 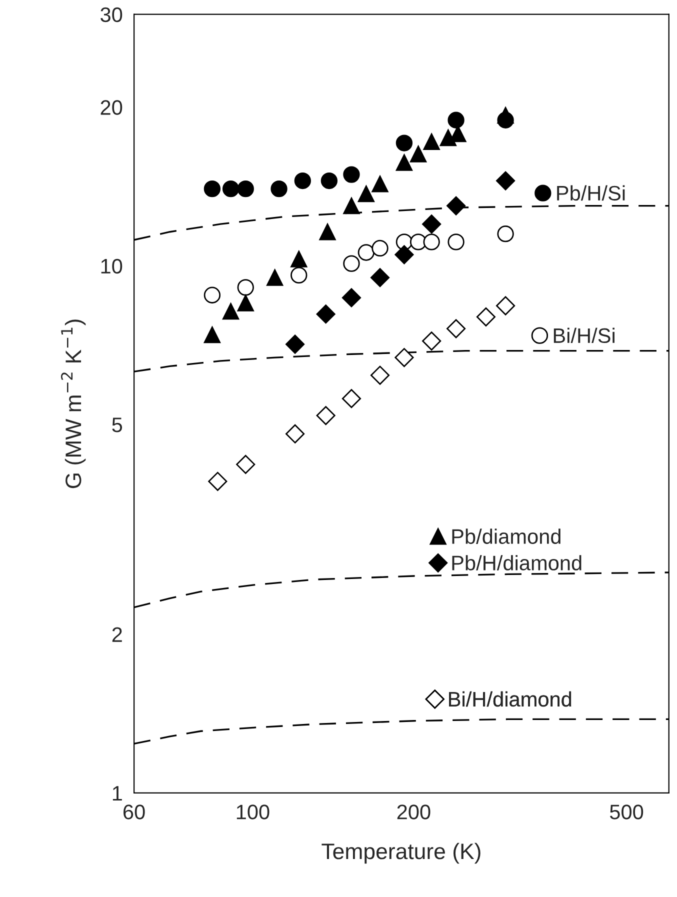 What do you see at coordinates (413, 812) in the screenshot?
I see `x-tick-label: 200` at bounding box center [413, 812].